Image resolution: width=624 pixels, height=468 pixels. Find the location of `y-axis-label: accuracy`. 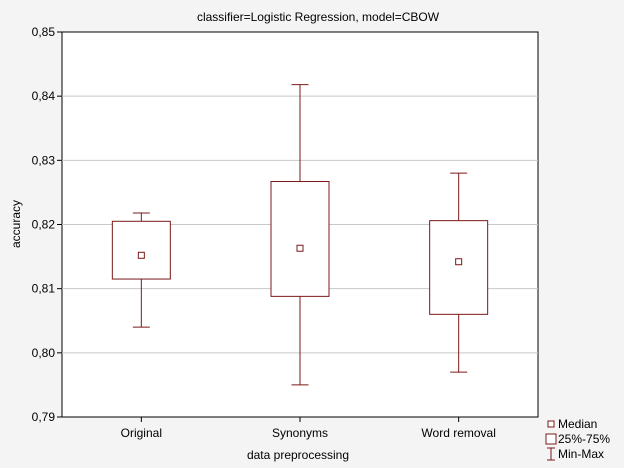

y-axis-label: accuracy is located at coordinates (16, 224).